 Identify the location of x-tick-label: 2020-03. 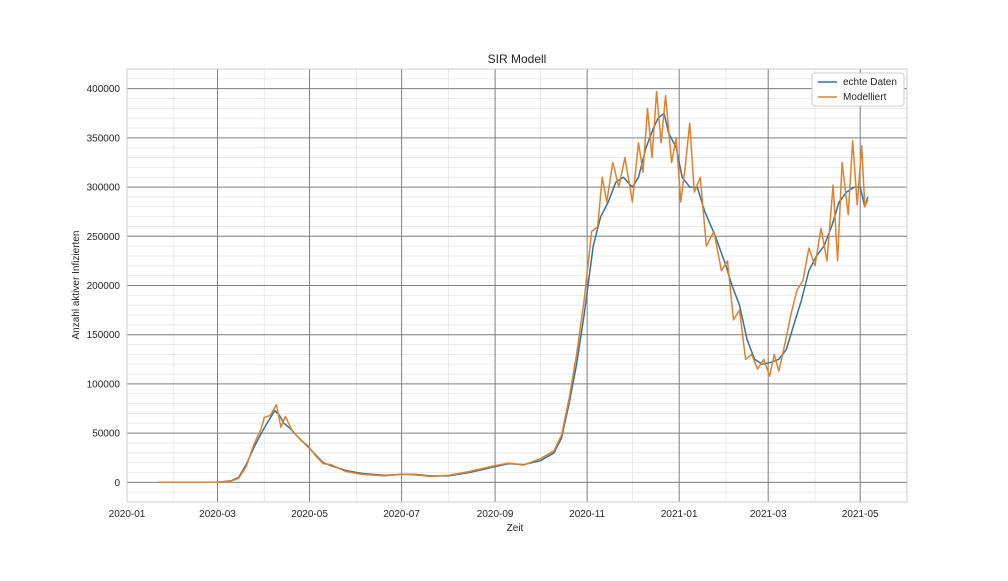
(217, 514).